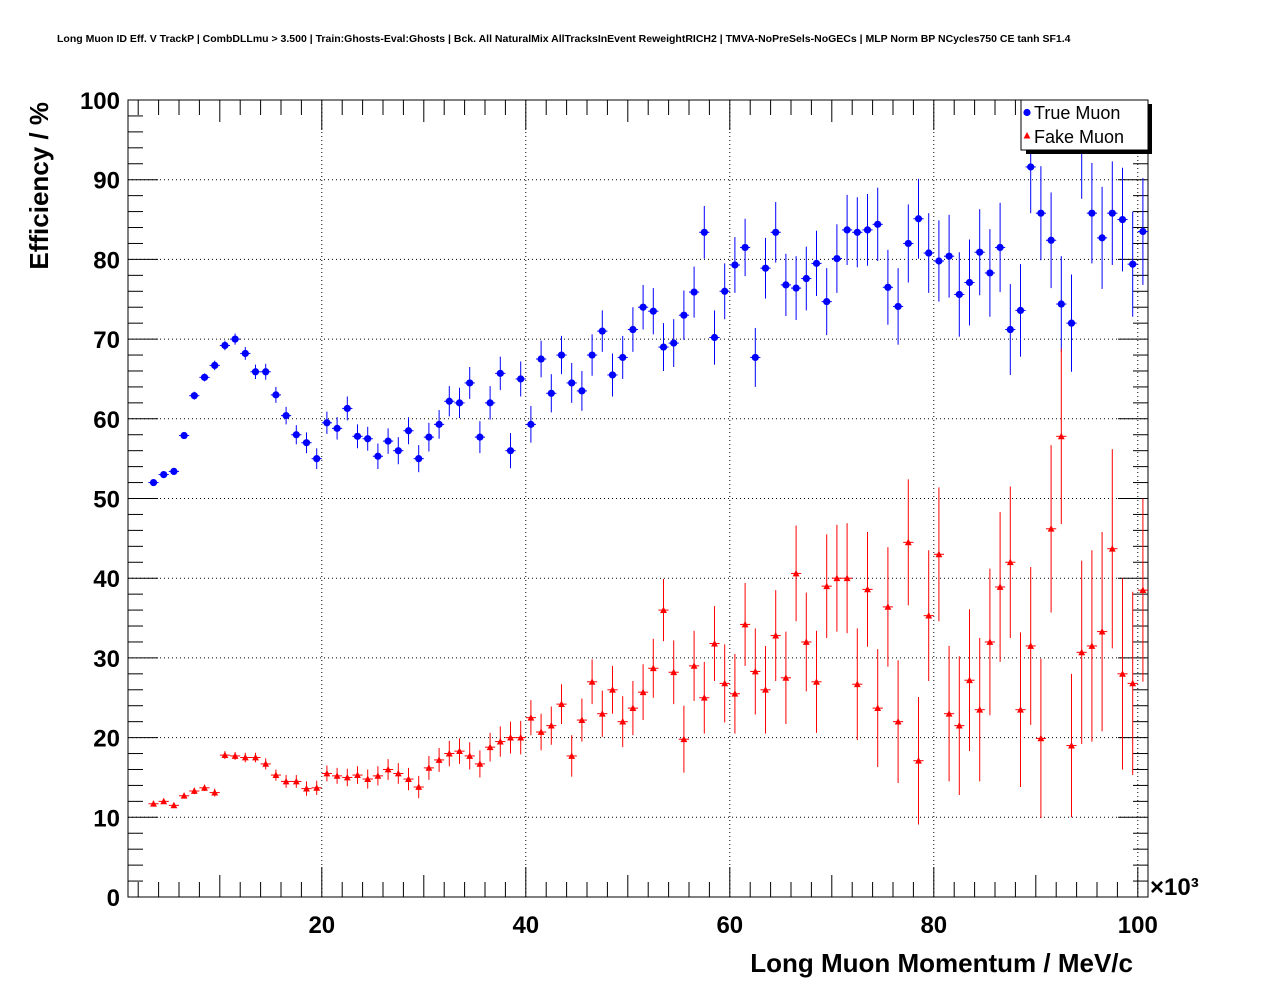 The image size is (1276, 996). Describe the element at coordinates (933, 925) in the screenshot. I see `x-tick-label: 80` at that location.